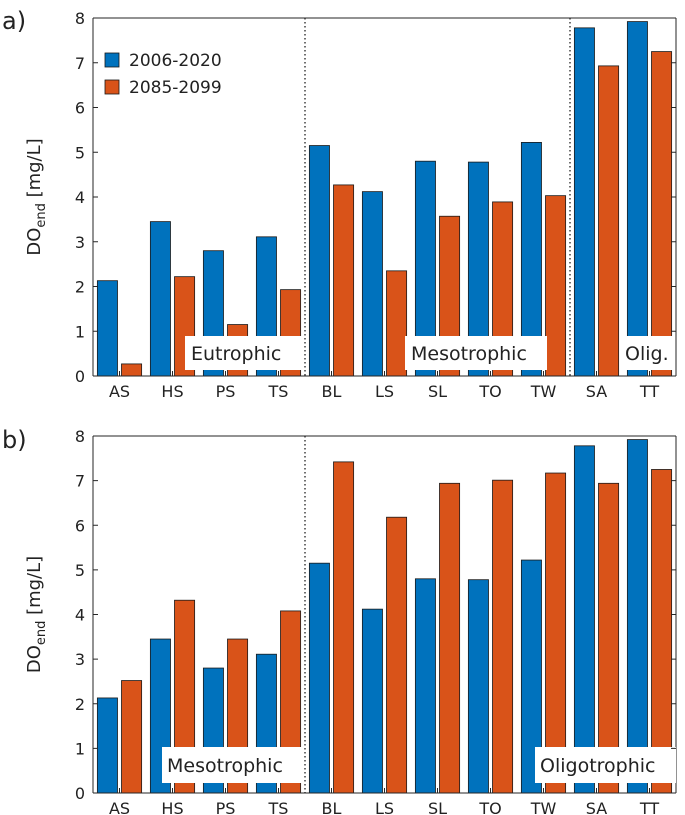 This screenshot has height=815, width=685. Describe the element at coordinates (175, 88) in the screenshot. I see `legend-label-2: 2085-2099` at that location.